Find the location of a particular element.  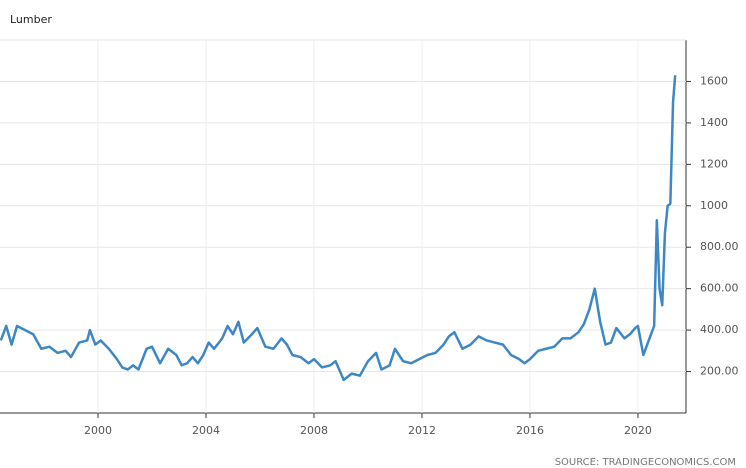

y-tick-label: 1600 is located at coordinates (714, 80).